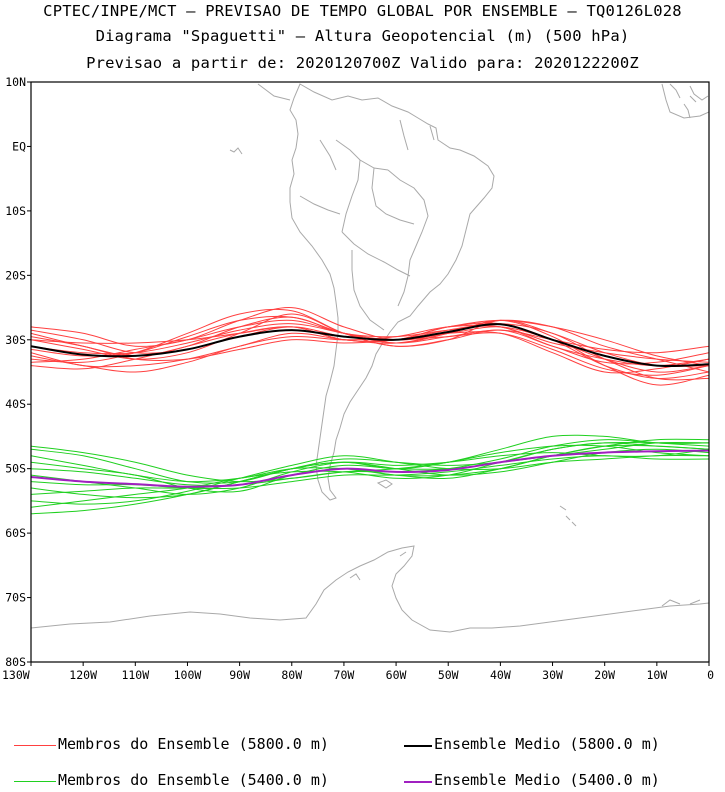 The width and height of the screenshot is (725, 792). I want to click on lon-tick-label: 0, so click(710, 675).